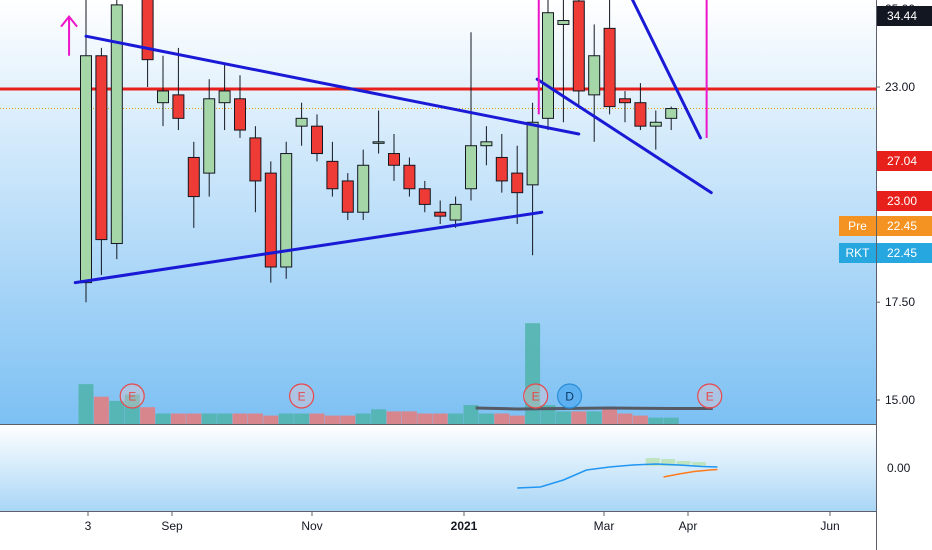 Image resolution: width=932 pixels, height=550 pixels. Describe the element at coordinates (904, 16) in the screenshot. I see `price-tag: 34.44` at that location.